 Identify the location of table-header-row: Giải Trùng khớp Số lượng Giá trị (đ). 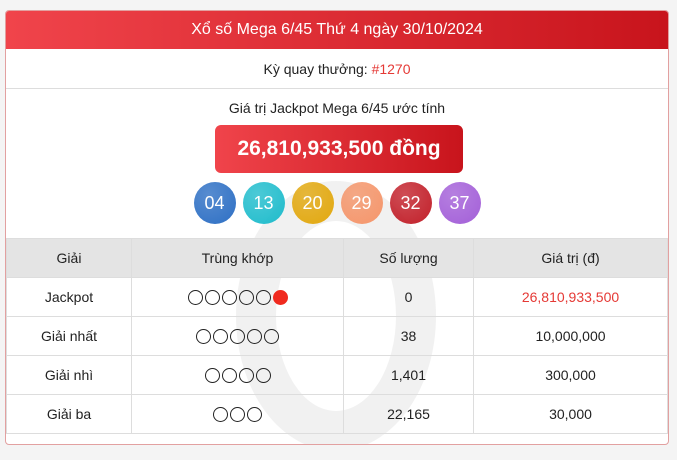
(337, 258).